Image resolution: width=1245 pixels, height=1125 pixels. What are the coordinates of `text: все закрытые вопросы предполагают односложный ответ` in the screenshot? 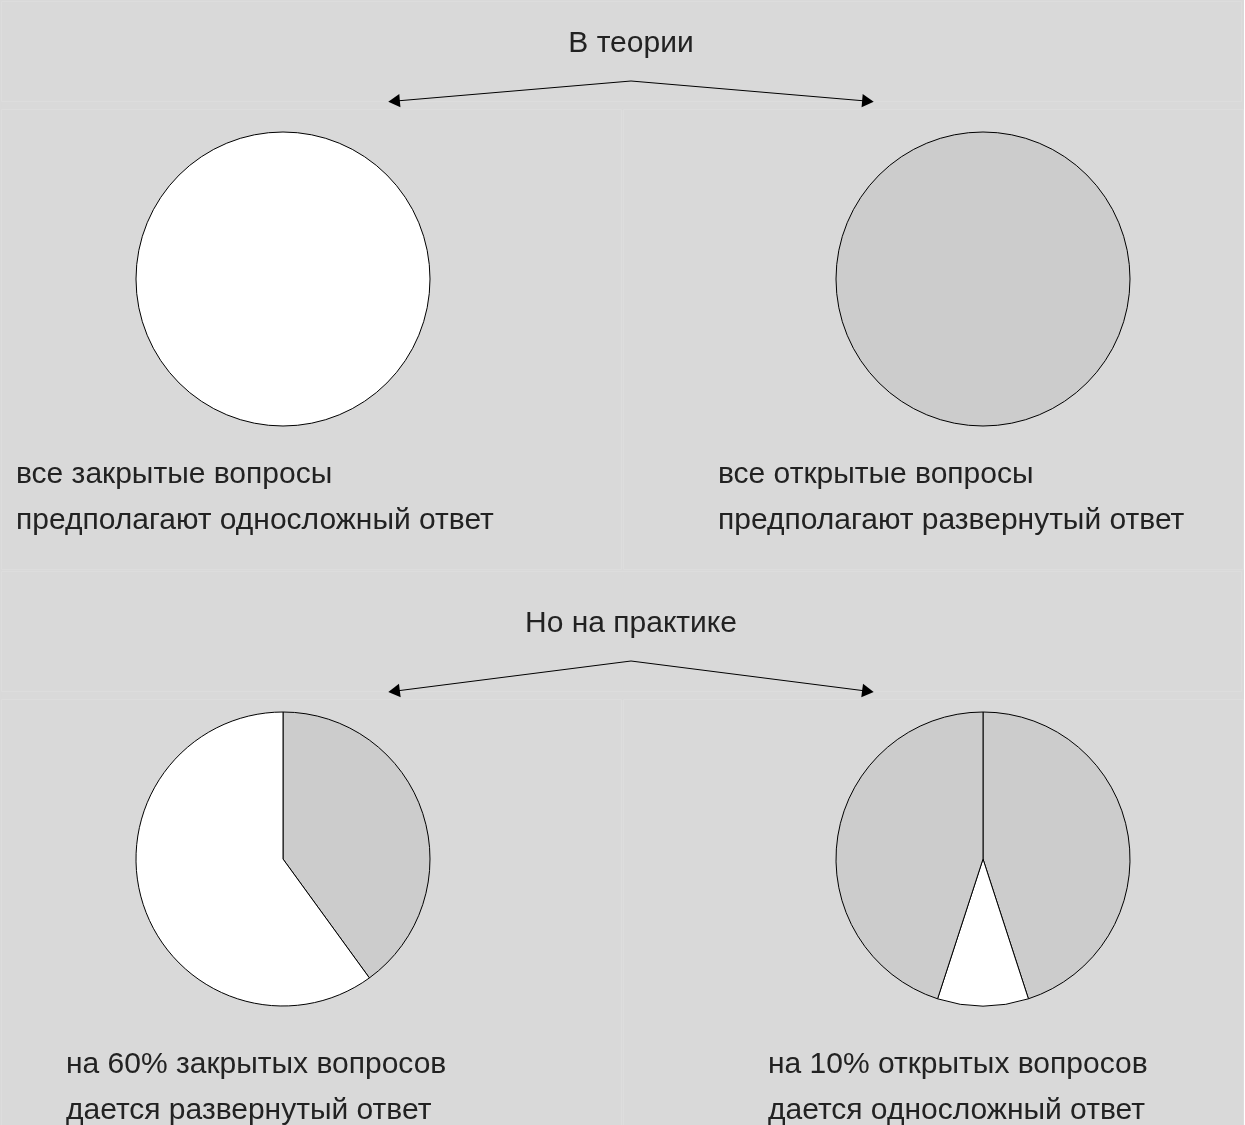 It's located at (255, 495).